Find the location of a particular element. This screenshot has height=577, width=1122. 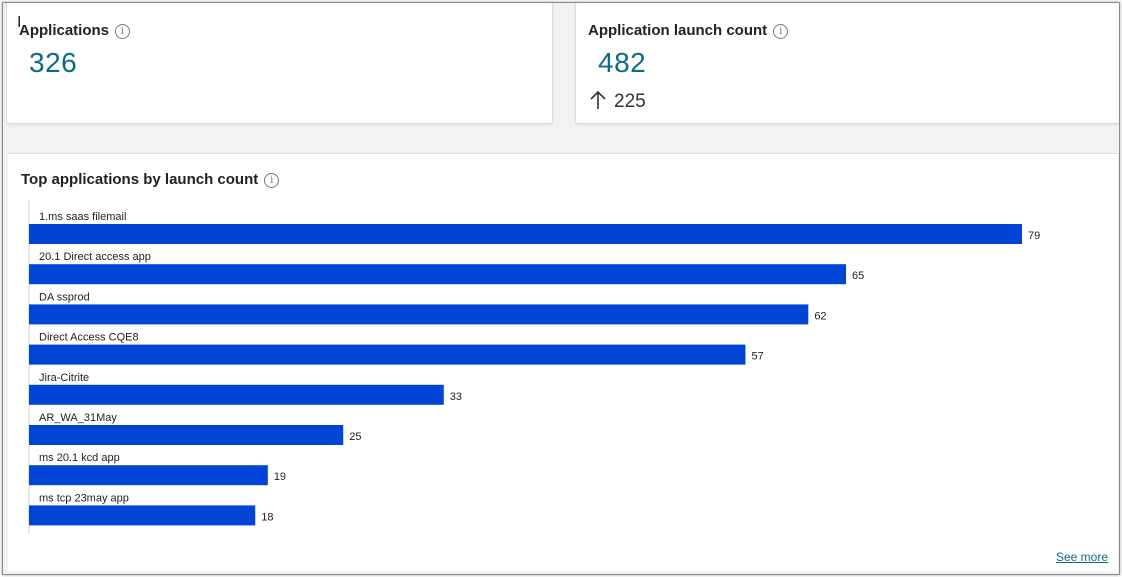

applications-card: Applications i 326 is located at coordinates (279, 63).